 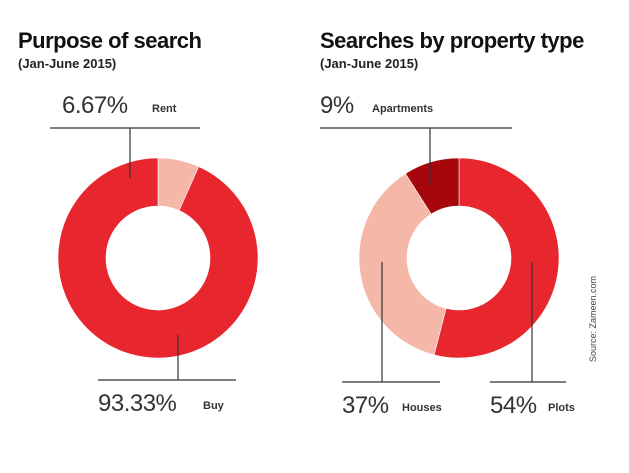 What do you see at coordinates (110, 40) in the screenshot?
I see `chart1-title: Purpose of search` at bounding box center [110, 40].